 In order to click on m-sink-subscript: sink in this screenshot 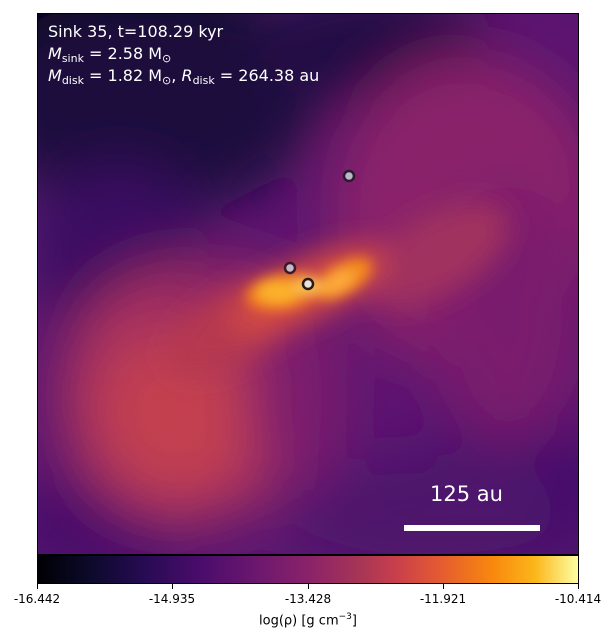, I will do `click(72, 58)`.